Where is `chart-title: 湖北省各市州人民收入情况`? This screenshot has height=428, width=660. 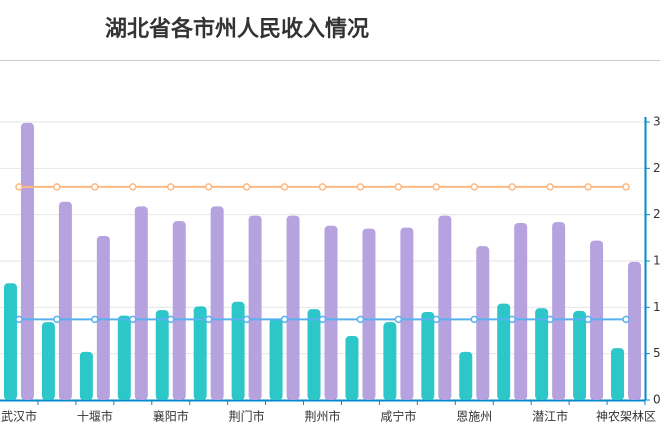 chart-title: 湖北省各市州人民收入情况 is located at coordinates (237, 29).